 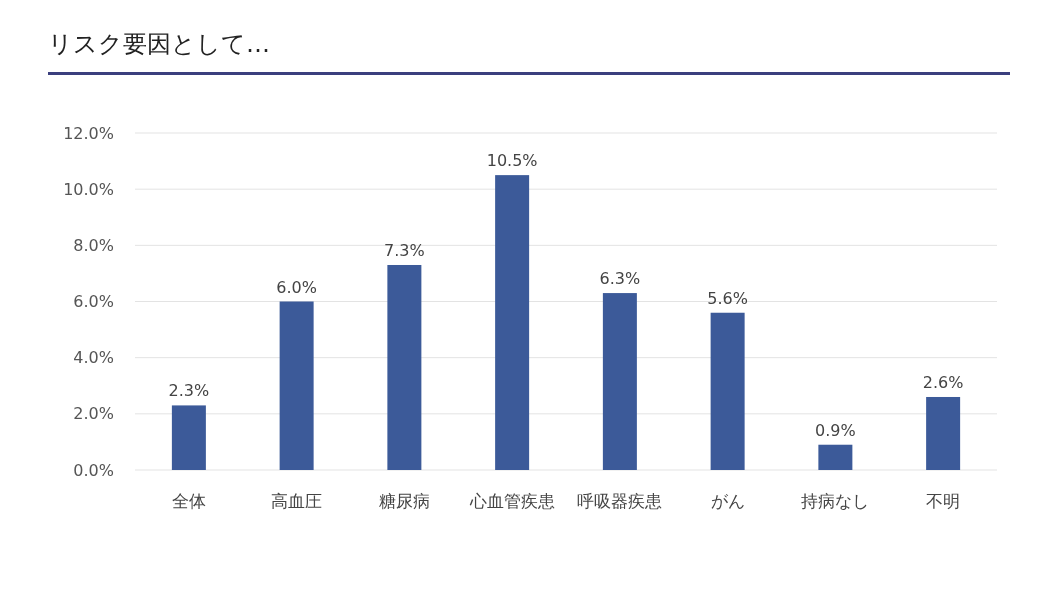 What do you see at coordinates (943, 501) in the screenshot?
I see `x-tick-label: 不明` at bounding box center [943, 501].